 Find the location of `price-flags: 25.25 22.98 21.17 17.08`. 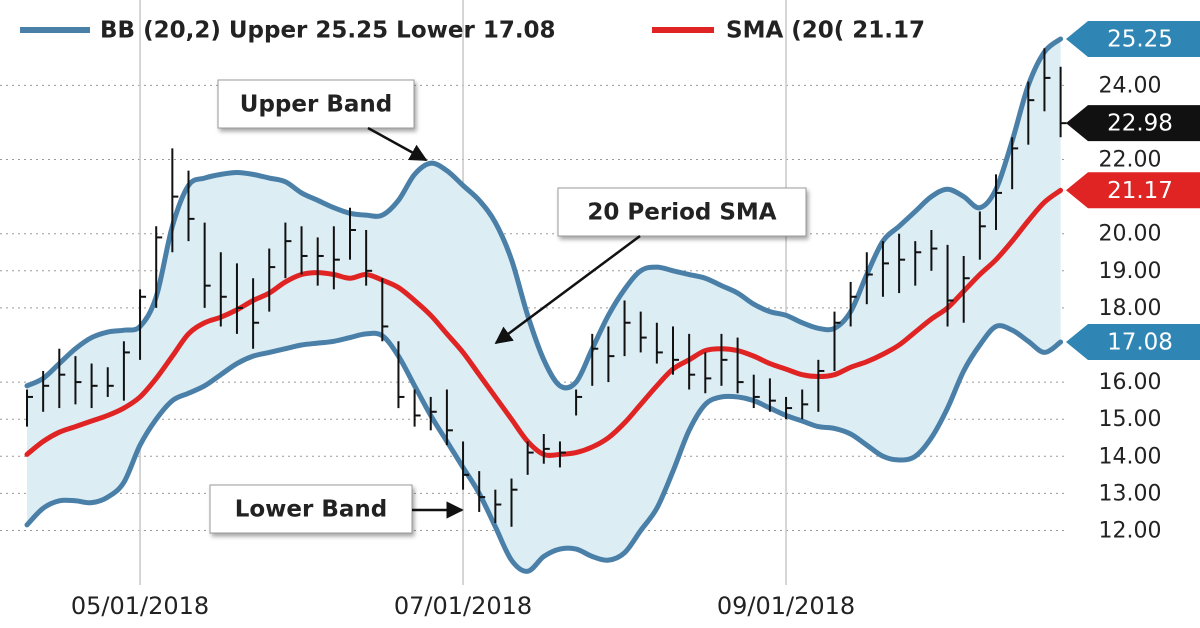

price-flags: 25.25 22.98 21.17 17.08 is located at coordinates (1133, 190).